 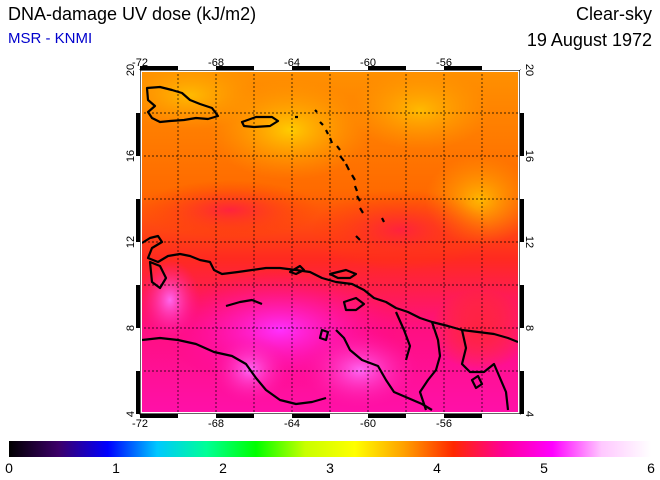 What do you see at coordinates (544, 468) in the screenshot?
I see `colorbar-tick-label: 5` at bounding box center [544, 468].